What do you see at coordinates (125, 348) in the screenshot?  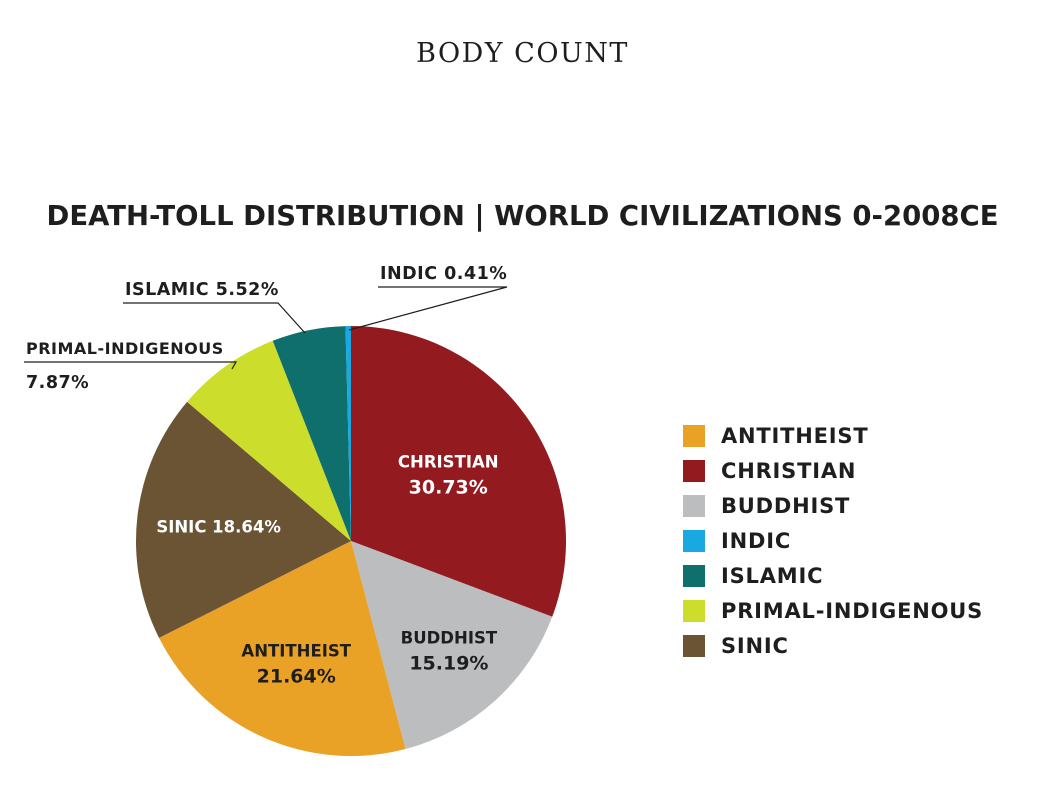 I see `callout-label-primal-indigenous: PRIMAL-INDIGENOUS` at bounding box center [125, 348].